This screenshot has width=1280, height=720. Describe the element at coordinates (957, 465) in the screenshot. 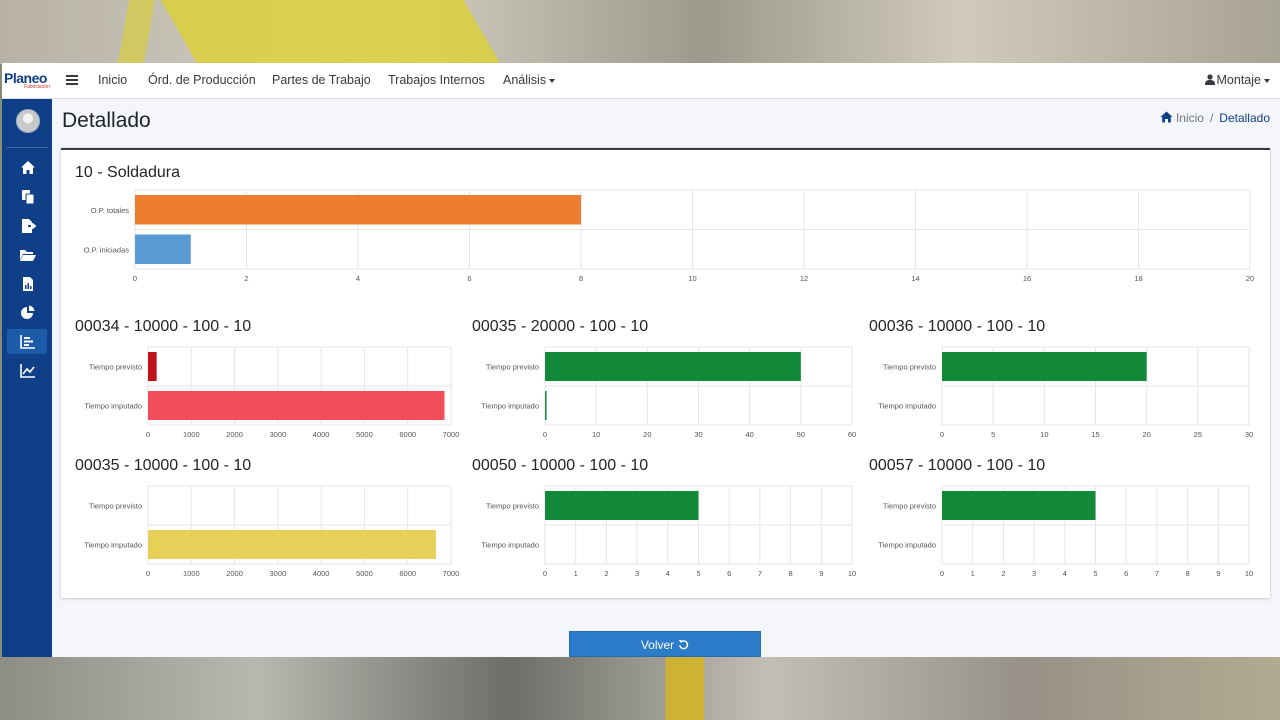

I see `chart-title: 00057 - 10000 - 100 - 10` at that location.